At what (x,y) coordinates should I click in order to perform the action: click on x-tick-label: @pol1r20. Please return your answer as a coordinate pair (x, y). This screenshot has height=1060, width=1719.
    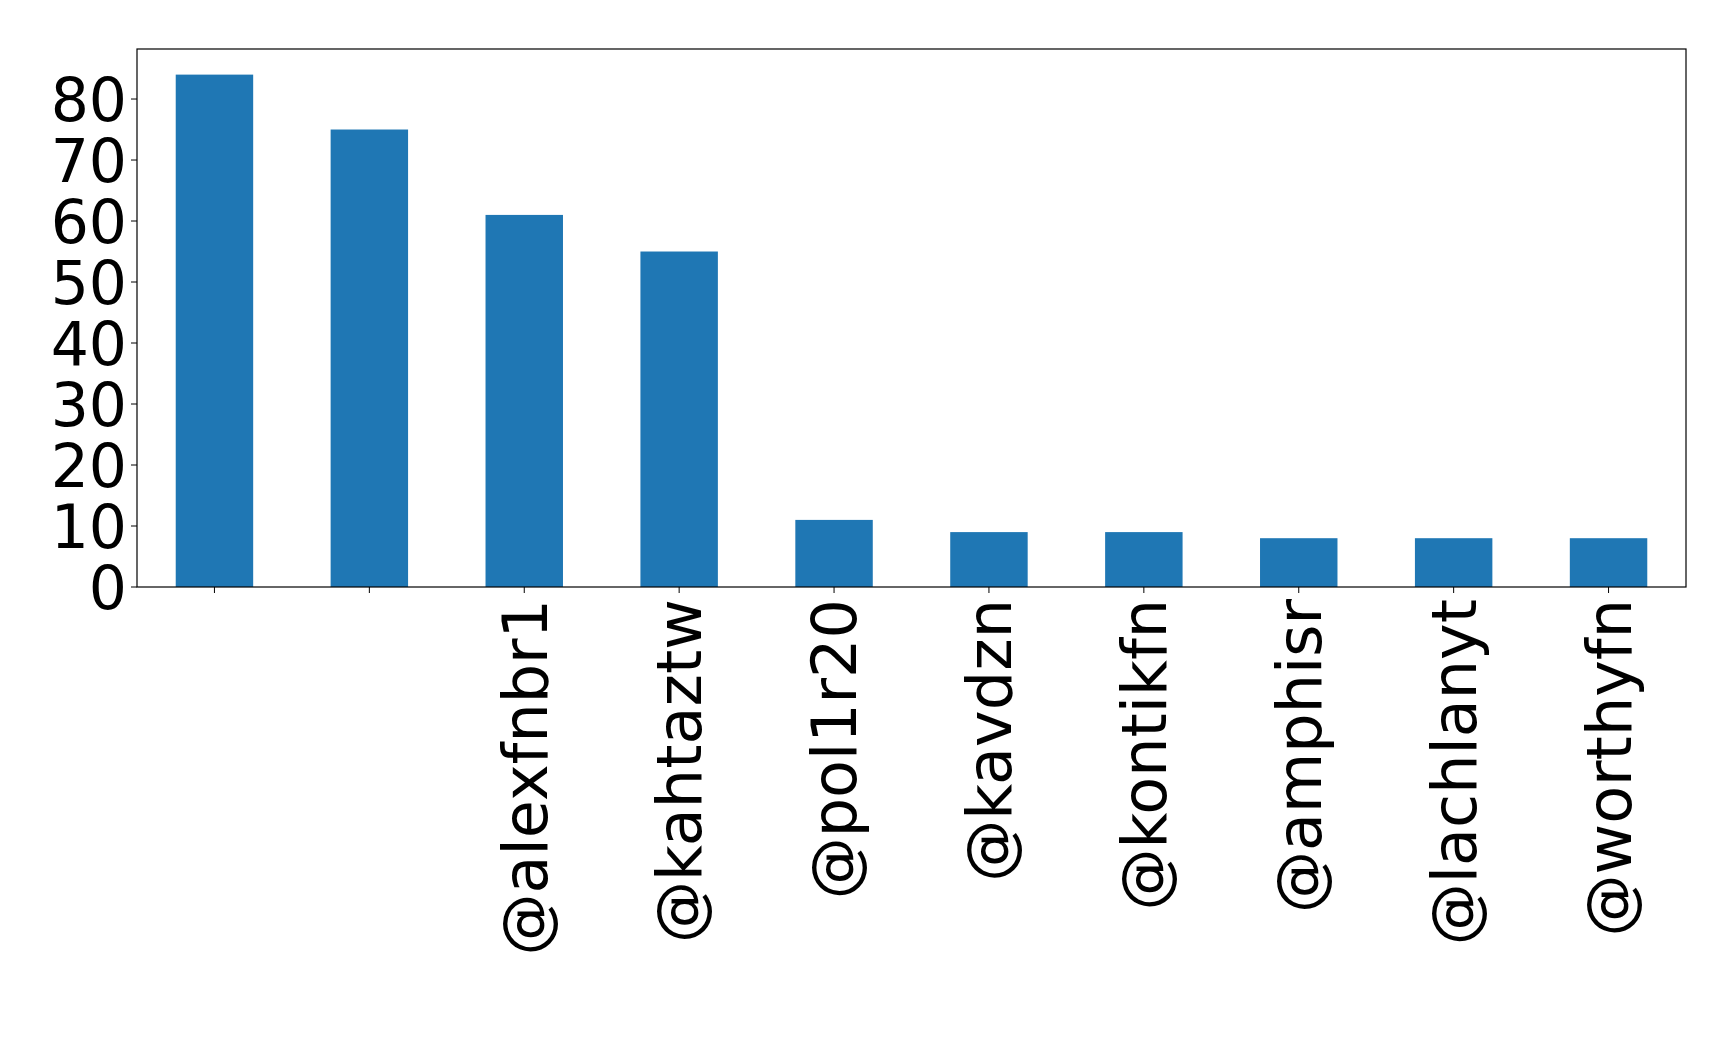
    Looking at the image, I should click on (835, 749).